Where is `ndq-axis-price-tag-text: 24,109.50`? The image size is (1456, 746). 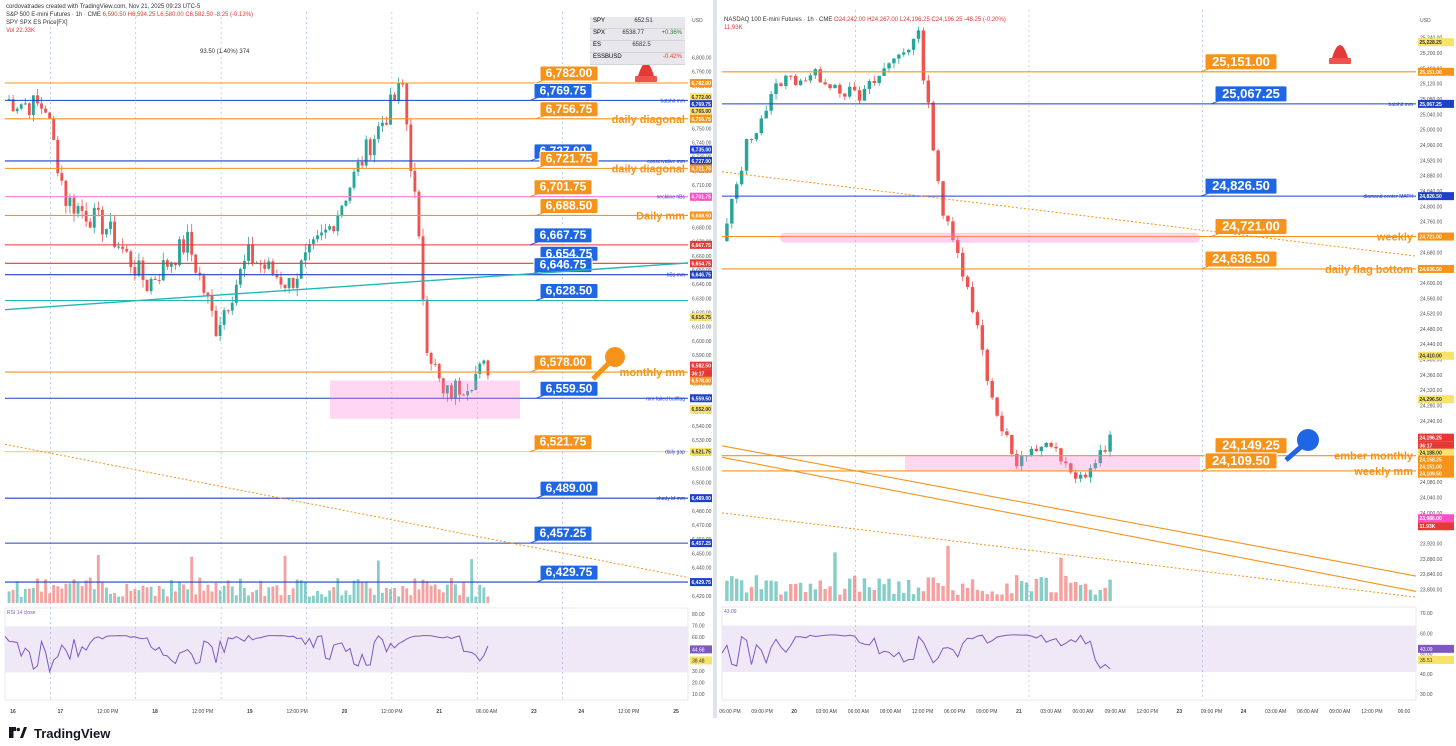
ndq-axis-price-tag-text: 24,109.50 is located at coordinates (1431, 475).